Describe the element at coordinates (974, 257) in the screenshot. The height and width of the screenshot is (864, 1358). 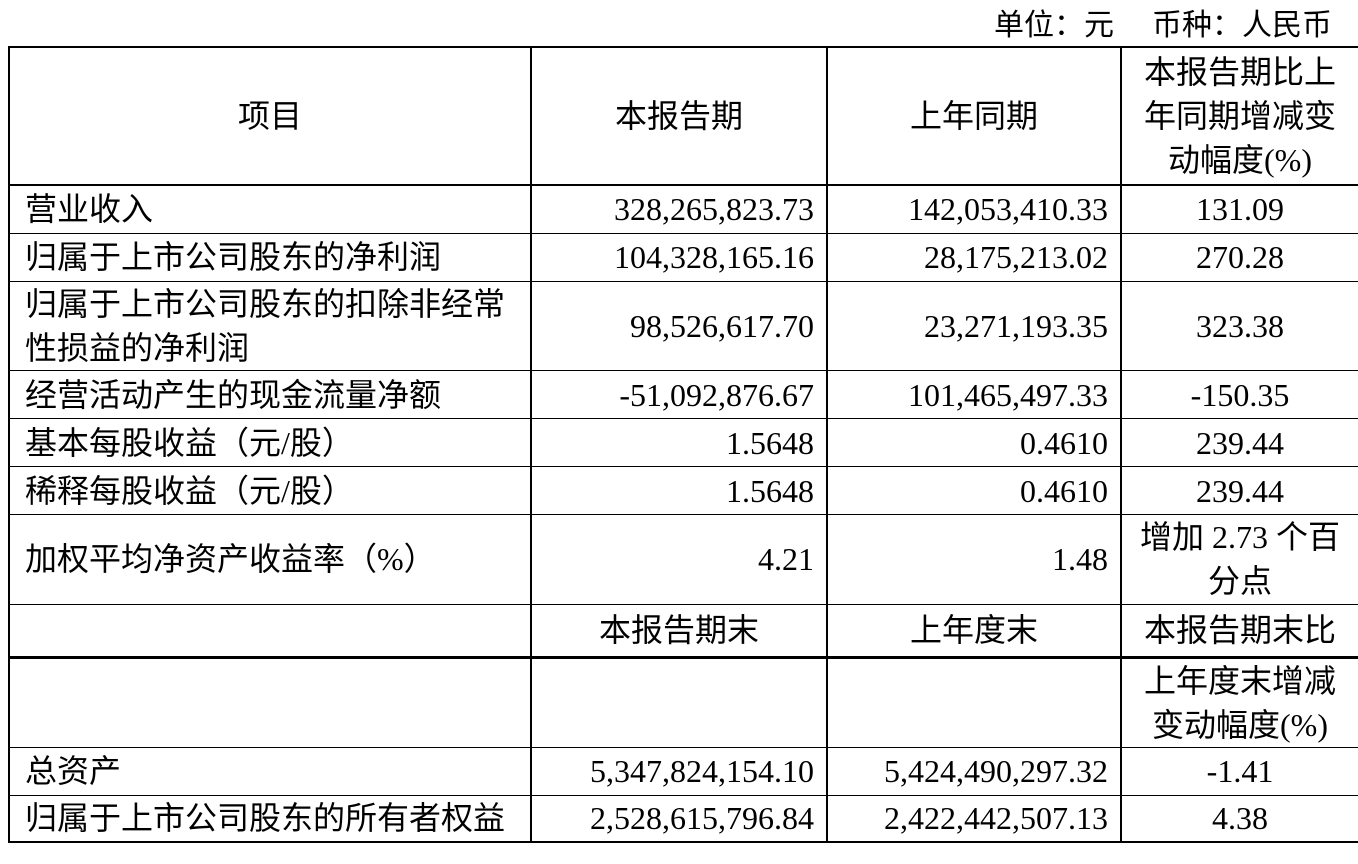
I see `prior-value: 28,175,213.02` at that location.